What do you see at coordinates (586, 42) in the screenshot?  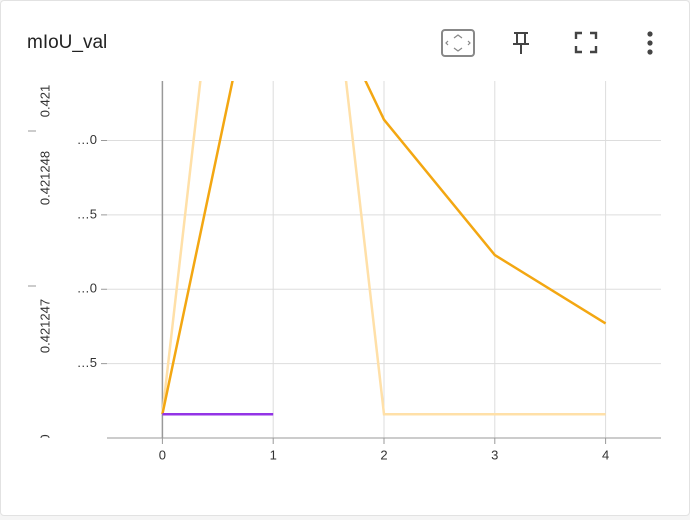 I see `fullscreen-icon` at bounding box center [586, 42].